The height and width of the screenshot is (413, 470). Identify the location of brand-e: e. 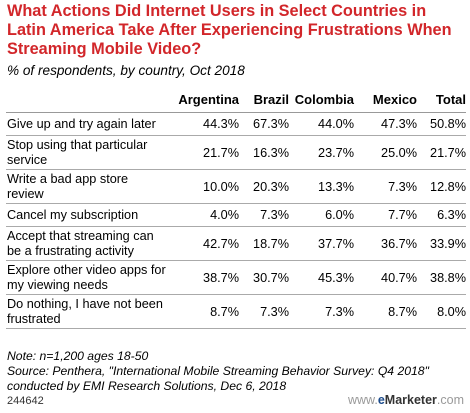
(381, 400).